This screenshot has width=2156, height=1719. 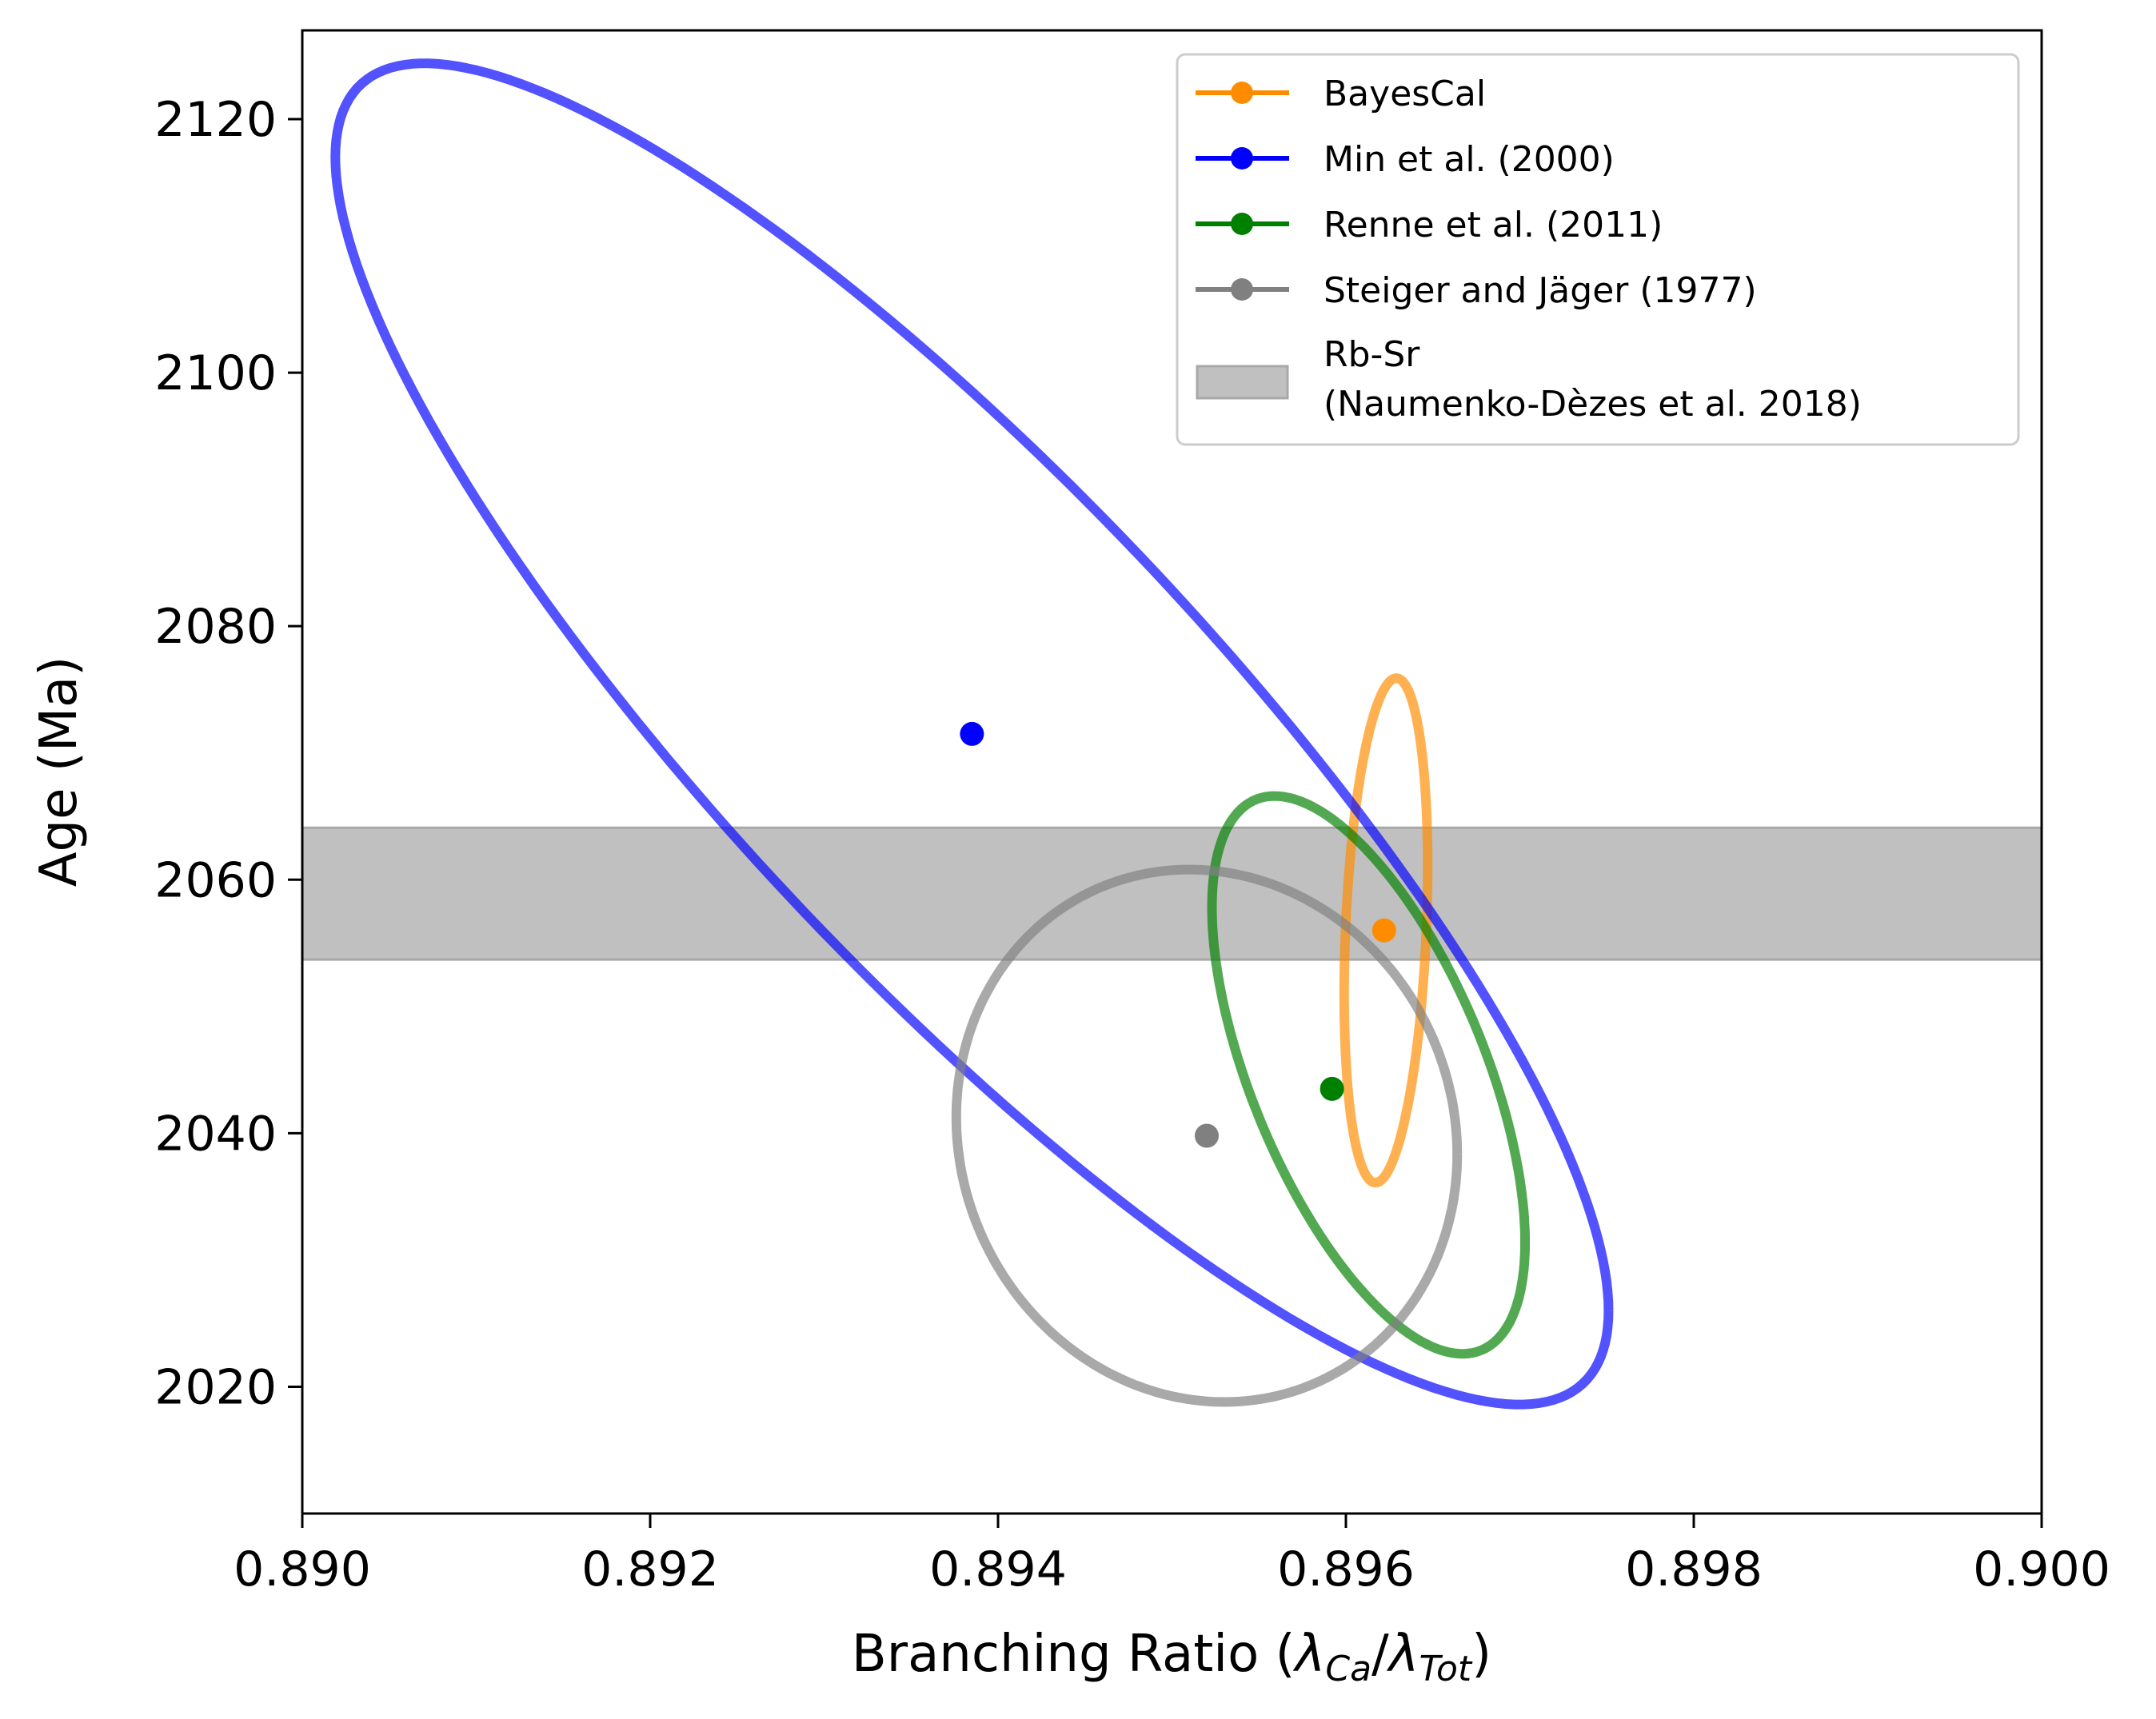 I want to click on x-tick-label: 0.898, so click(x=1694, y=1569).